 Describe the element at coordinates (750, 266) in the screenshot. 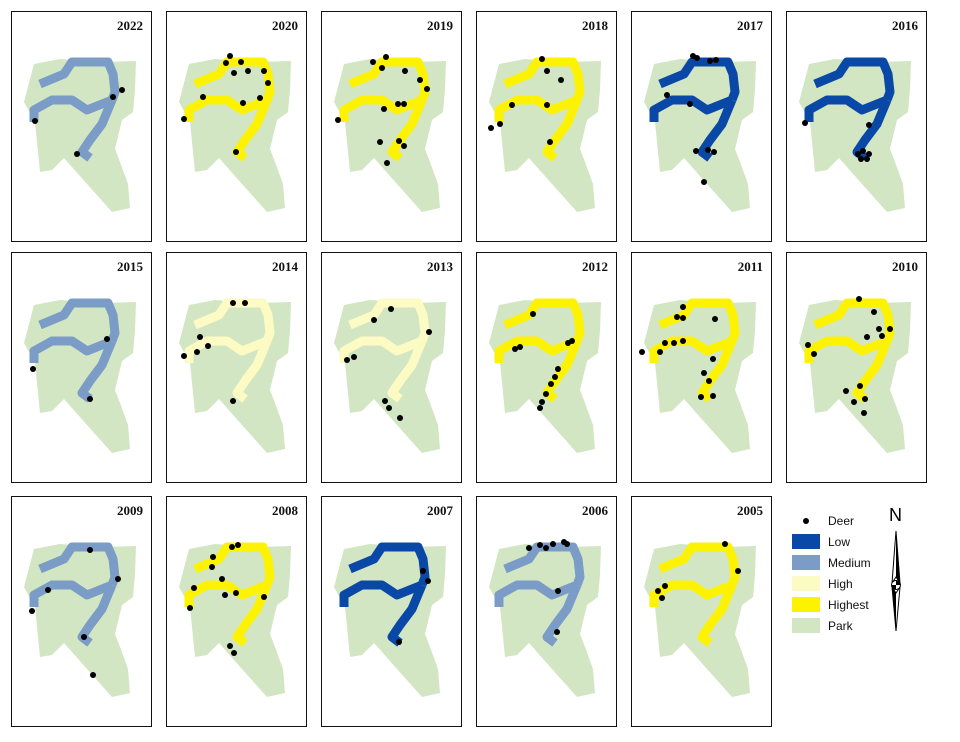

I see `year-label: 2011` at that location.